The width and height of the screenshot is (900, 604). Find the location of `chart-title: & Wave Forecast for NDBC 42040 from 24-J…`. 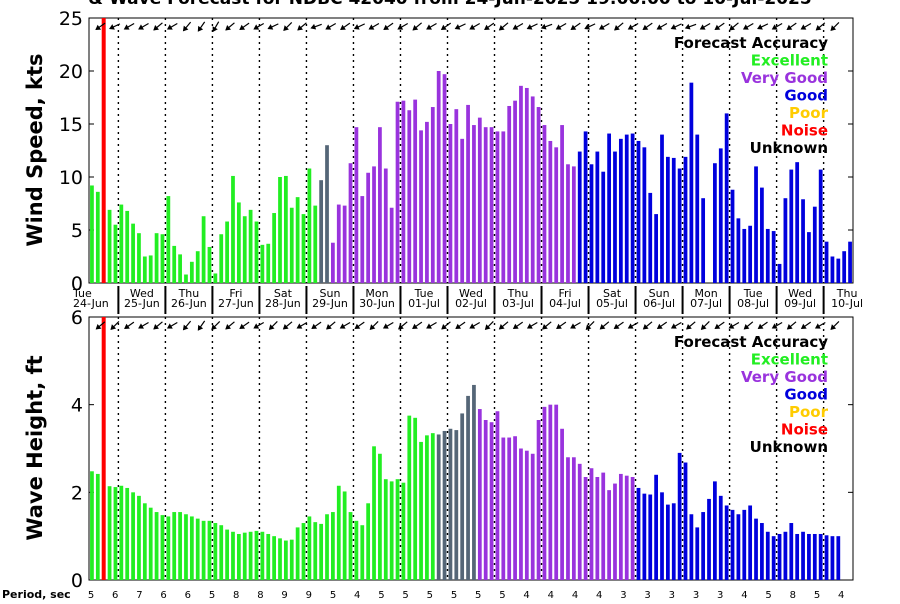

chart-title: & Wave Forecast for NDBC 42040 from 24-J… is located at coordinates (449, 4).